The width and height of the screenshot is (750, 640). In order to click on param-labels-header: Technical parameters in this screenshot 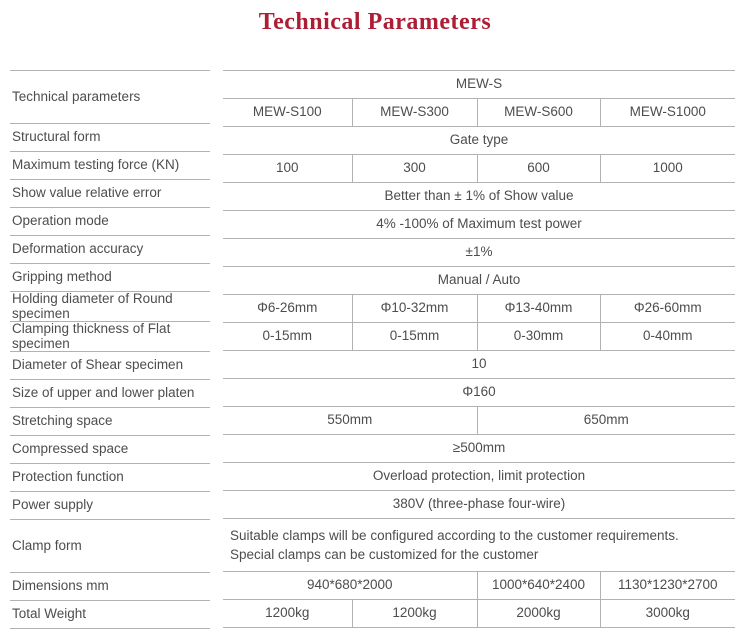, I will do `click(110, 97)`.